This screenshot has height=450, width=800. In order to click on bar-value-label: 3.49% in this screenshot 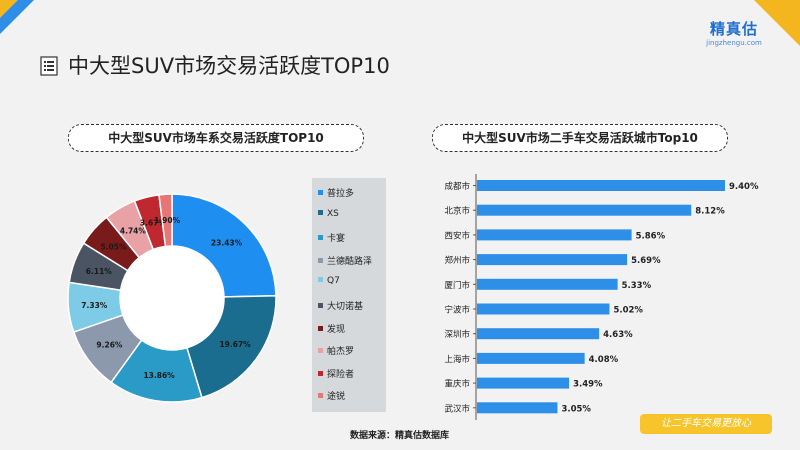, I will do `click(588, 385)`.